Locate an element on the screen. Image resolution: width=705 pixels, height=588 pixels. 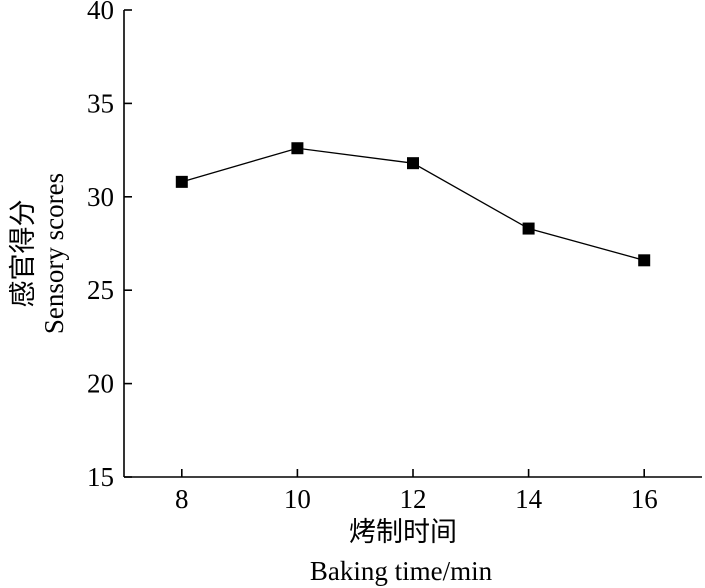
x-tick-label: 10 is located at coordinates (297, 499).